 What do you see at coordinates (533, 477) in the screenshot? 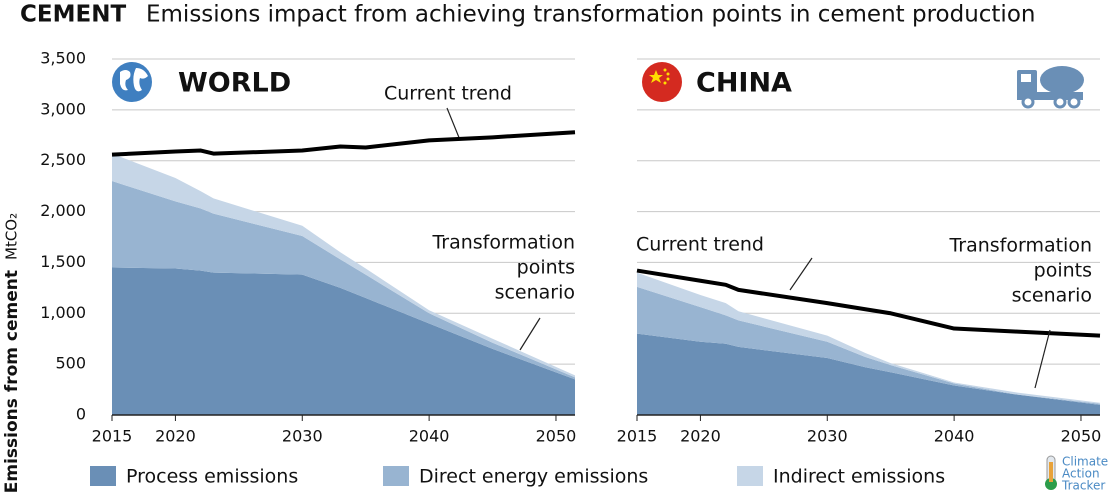
I see `legend-label: Direct energy emissions` at bounding box center [533, 477].